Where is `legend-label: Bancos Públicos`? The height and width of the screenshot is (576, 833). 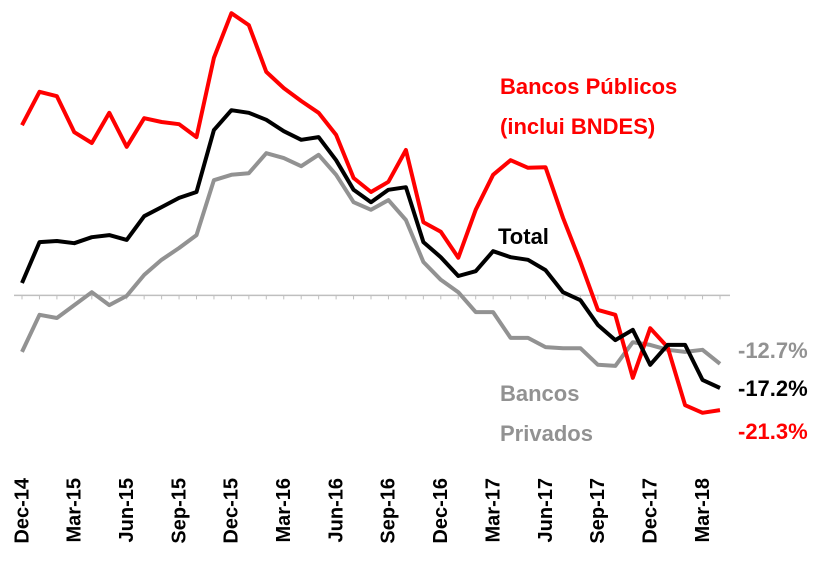
legend-label: Bancos Públicos is located at coordinates (588, 86).